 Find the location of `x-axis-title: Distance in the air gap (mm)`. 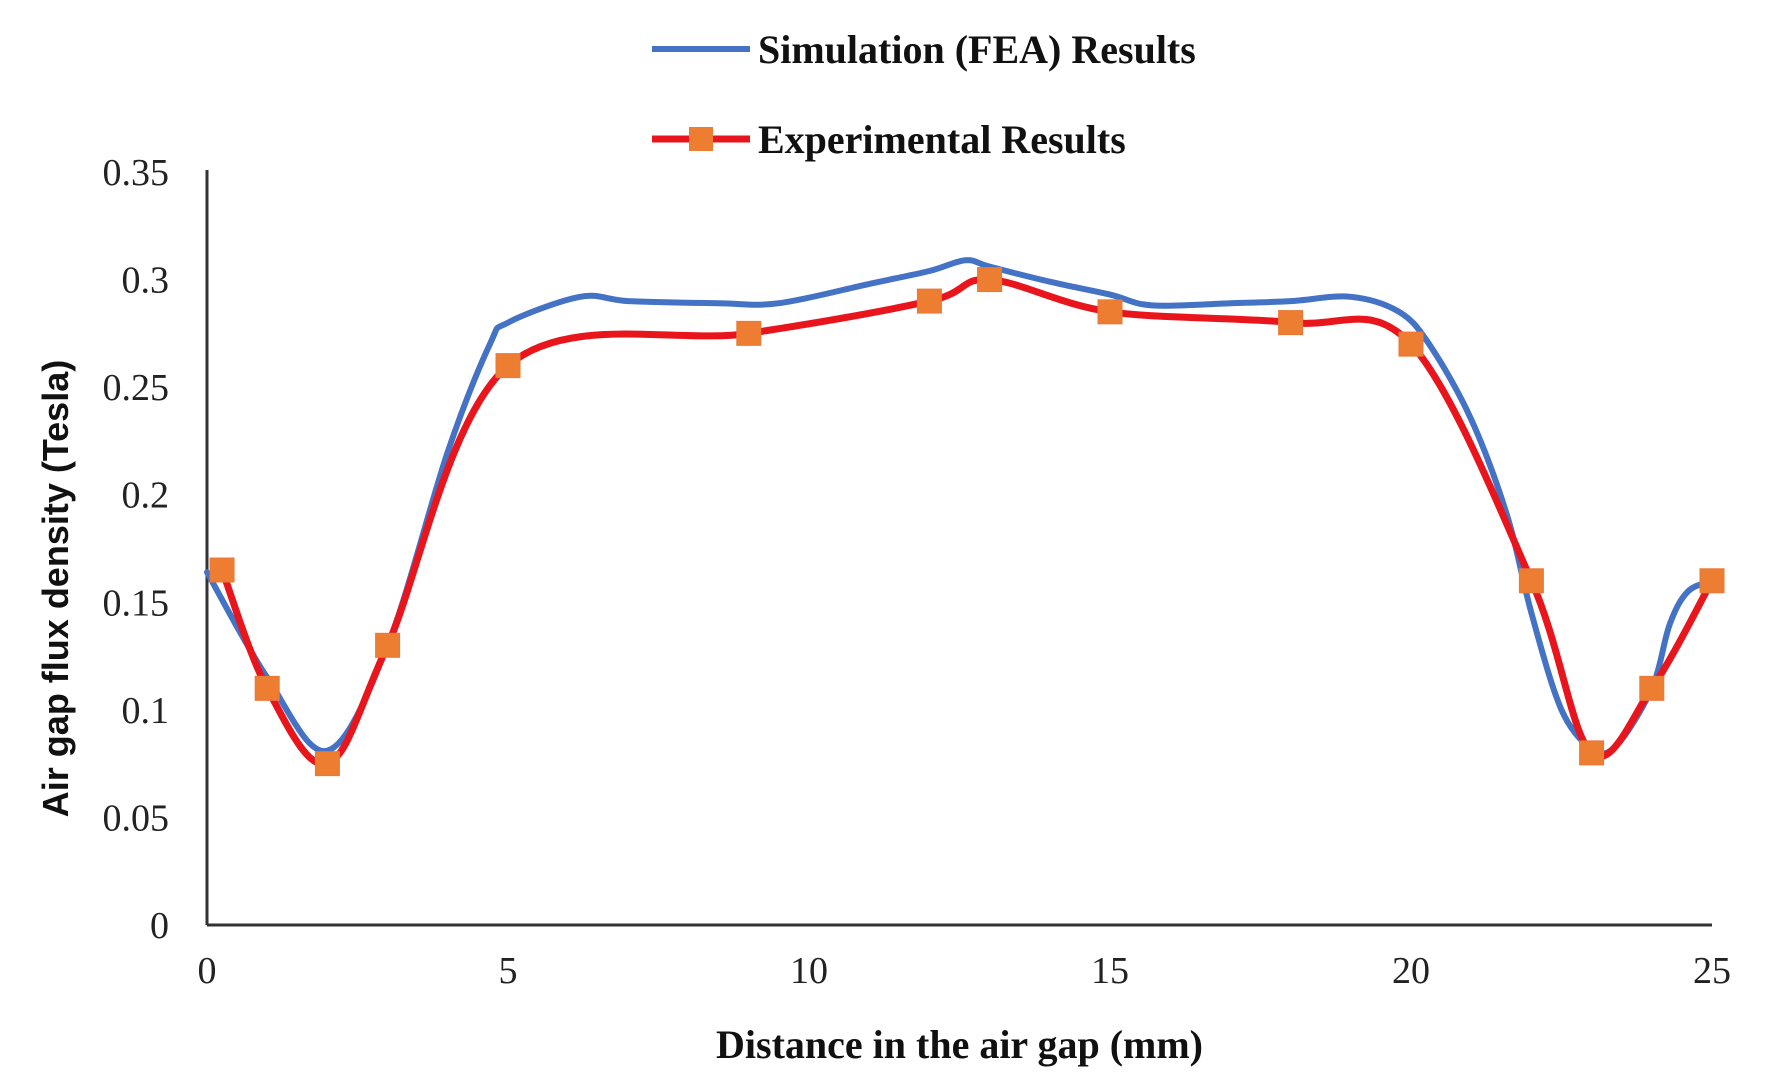

x-axis-title: Distance in the air gap (mm) is located at coordinates (959, 1044).